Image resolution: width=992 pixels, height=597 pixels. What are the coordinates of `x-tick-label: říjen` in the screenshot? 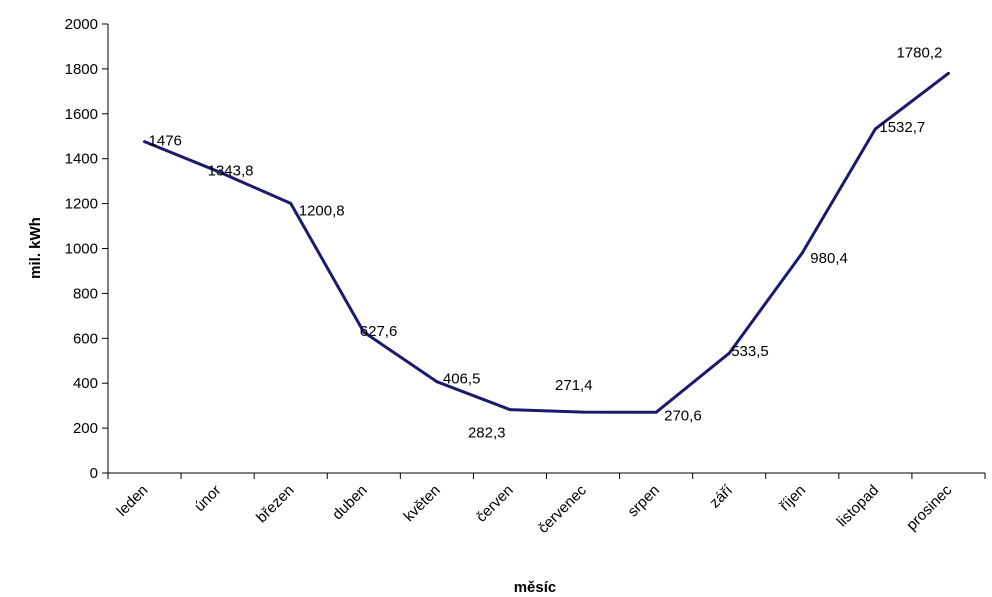 It's located at (792, 498).